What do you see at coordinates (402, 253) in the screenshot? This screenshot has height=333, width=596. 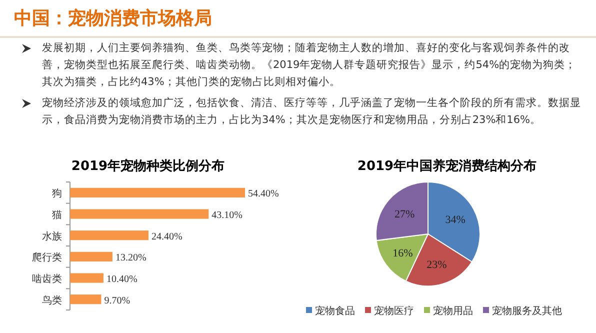 I see `data-label: 16%` at bounding box center [402, 253].